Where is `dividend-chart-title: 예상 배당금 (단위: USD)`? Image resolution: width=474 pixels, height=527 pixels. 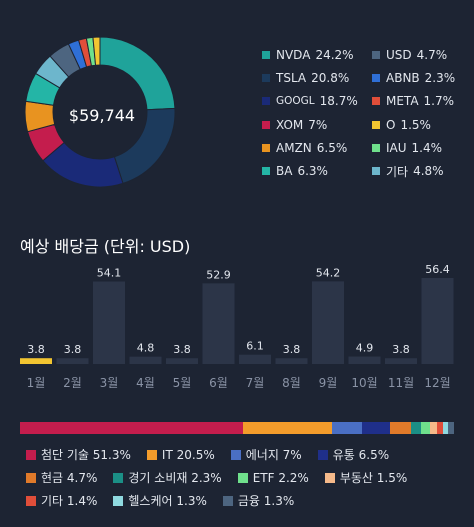
dividend-chart-title: 예상 배당금 (단위: USD) is located at coordinates (105, 246).